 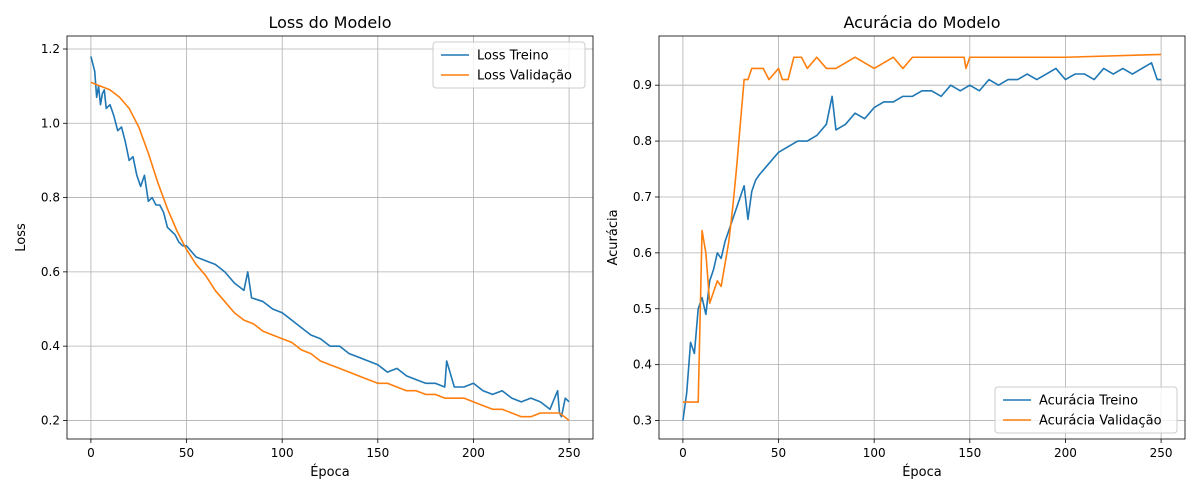 I want to click on legend-label-2: Loss Validação, so click(x=524, y=76).